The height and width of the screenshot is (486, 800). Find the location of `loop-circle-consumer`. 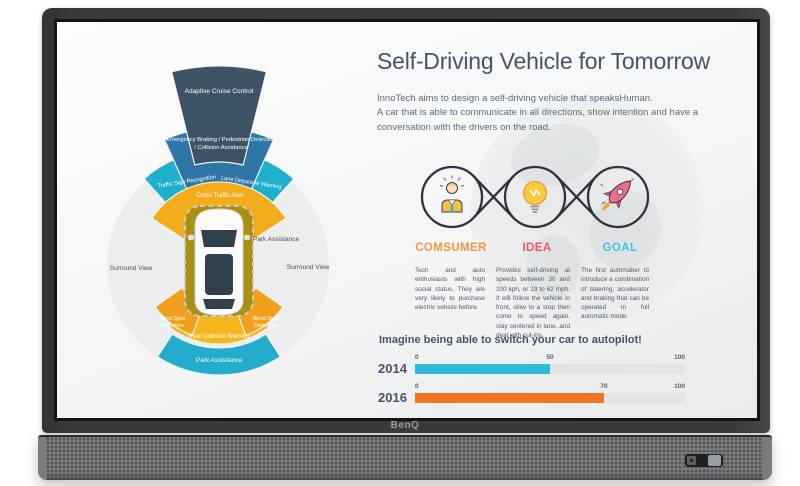

loop-circle-consumer is located at coordinates (452, 197).